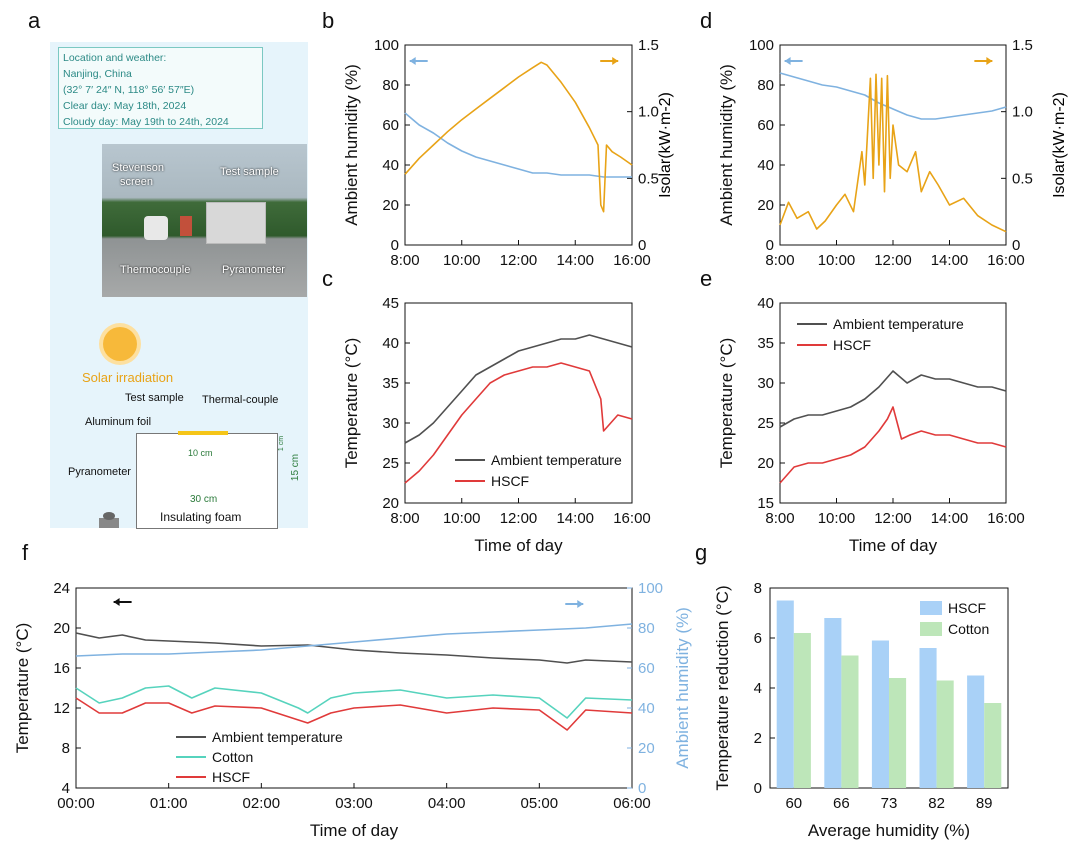  What do you see at coordinates (232, 757) in the screenshot?
I see `legend-label-f: Cotton` at bounding box center [232, 757].